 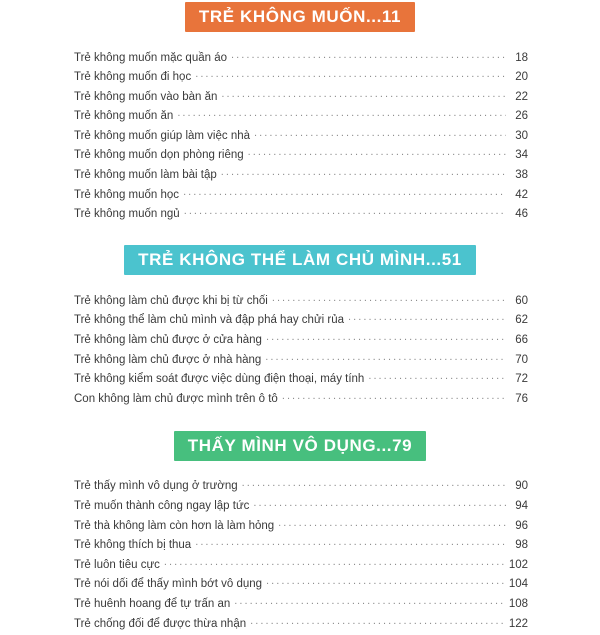 What do you see at coordinates (133, 545) in the screenshot?
I see `toc-entry-title: Trẻ không thích bị thua` at bounding box center [133, 545].